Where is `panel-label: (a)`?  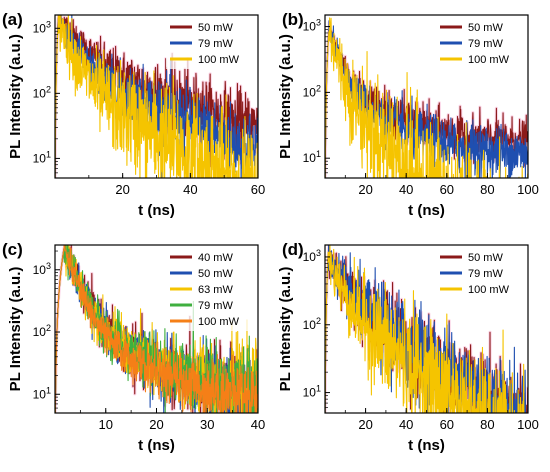 panel-label: (a) is located at coordinates (12, 19).